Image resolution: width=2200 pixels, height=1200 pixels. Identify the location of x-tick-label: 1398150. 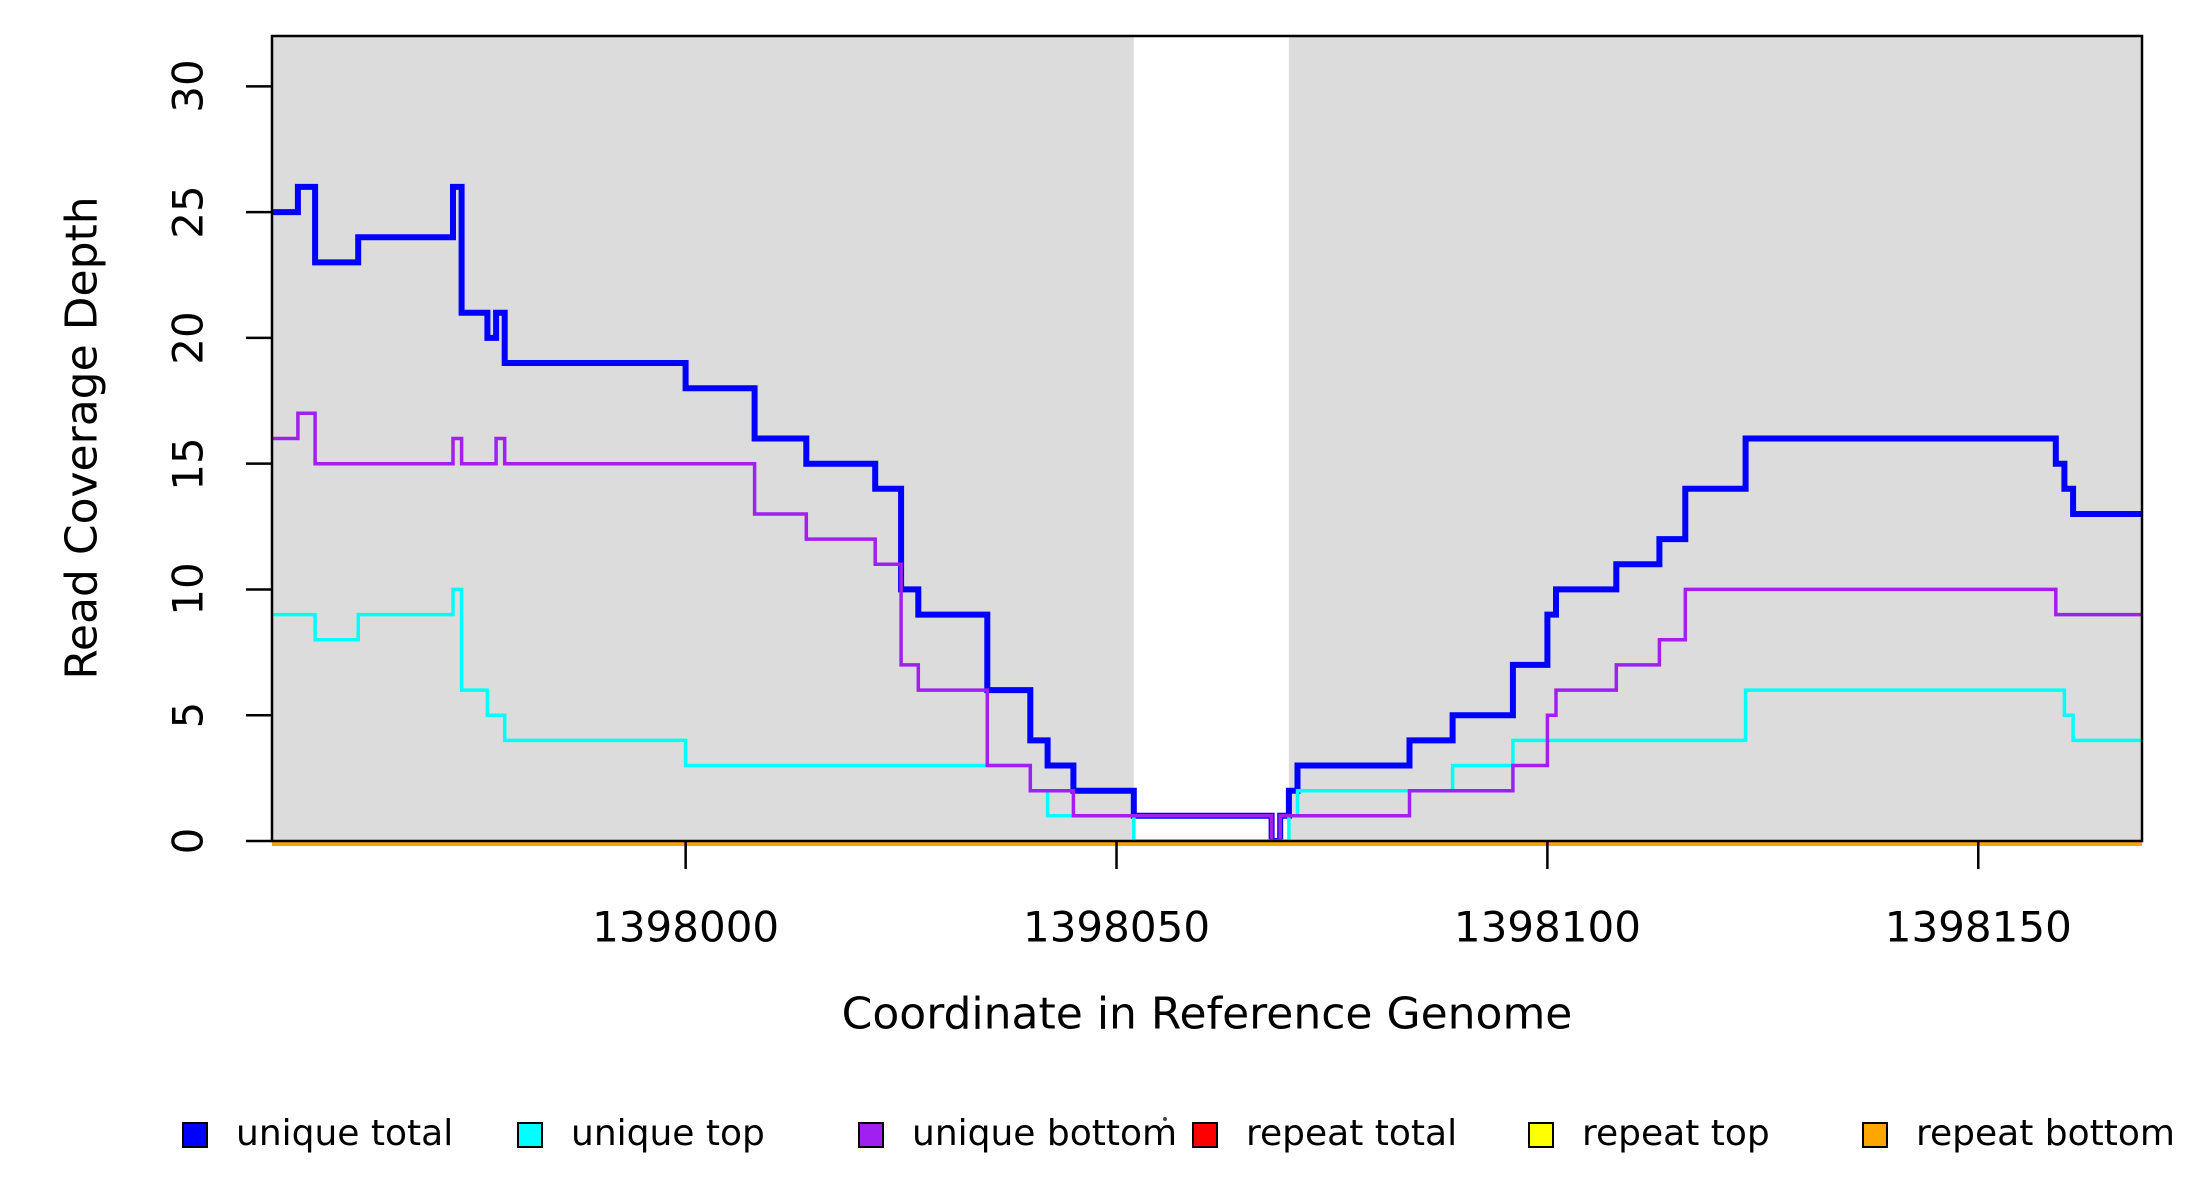
(1978, 927).